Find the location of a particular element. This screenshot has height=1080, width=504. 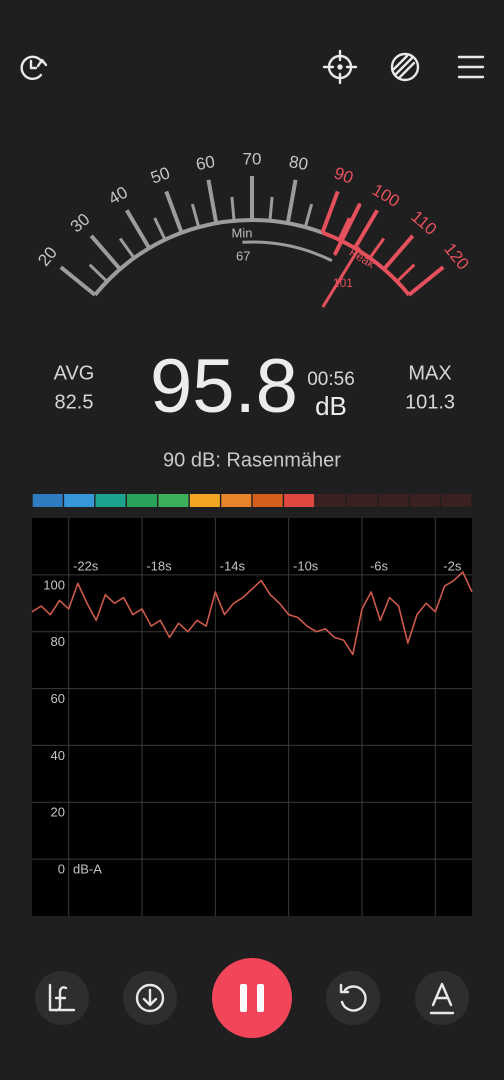

x-tick-label: -22s is located at coordinates (86, 565).